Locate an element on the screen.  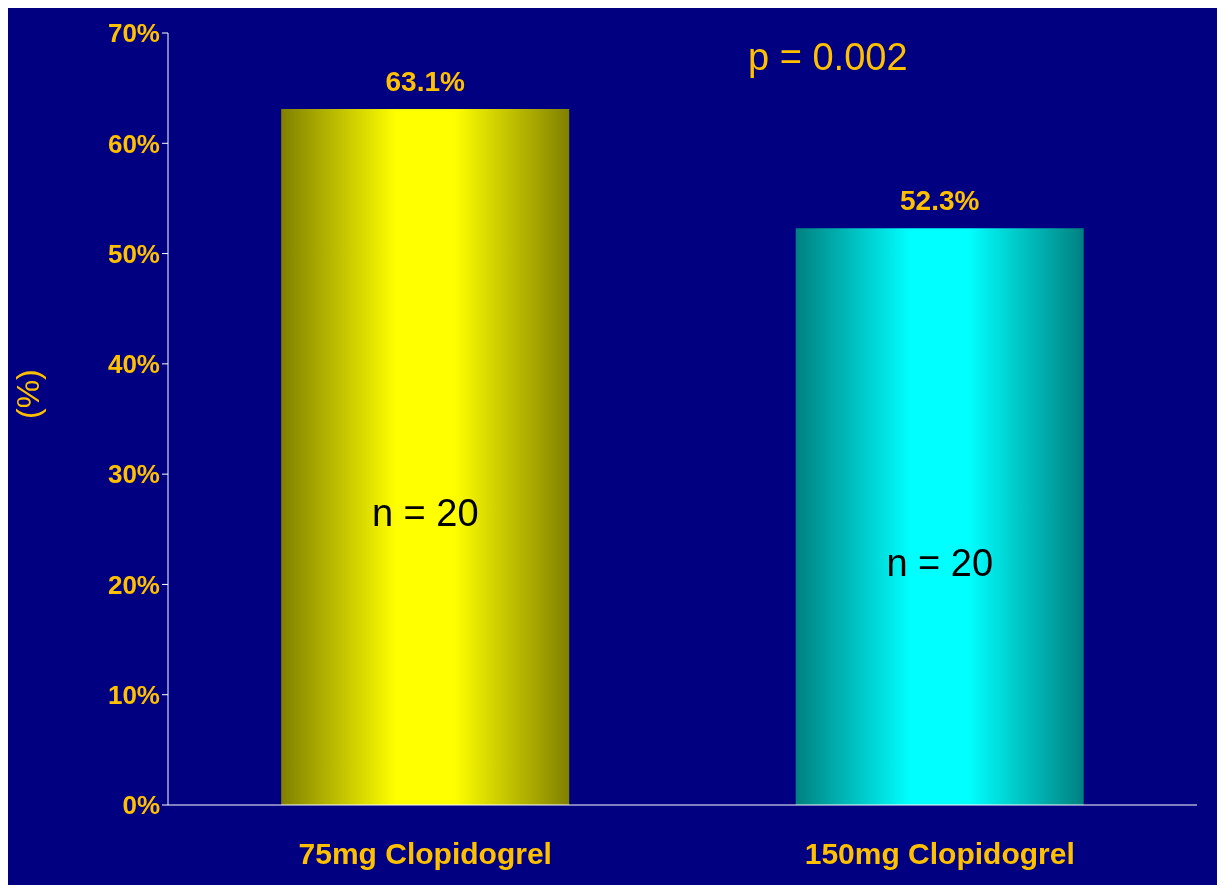
y-tick-label: 10% is located at coordinates (133, 694).